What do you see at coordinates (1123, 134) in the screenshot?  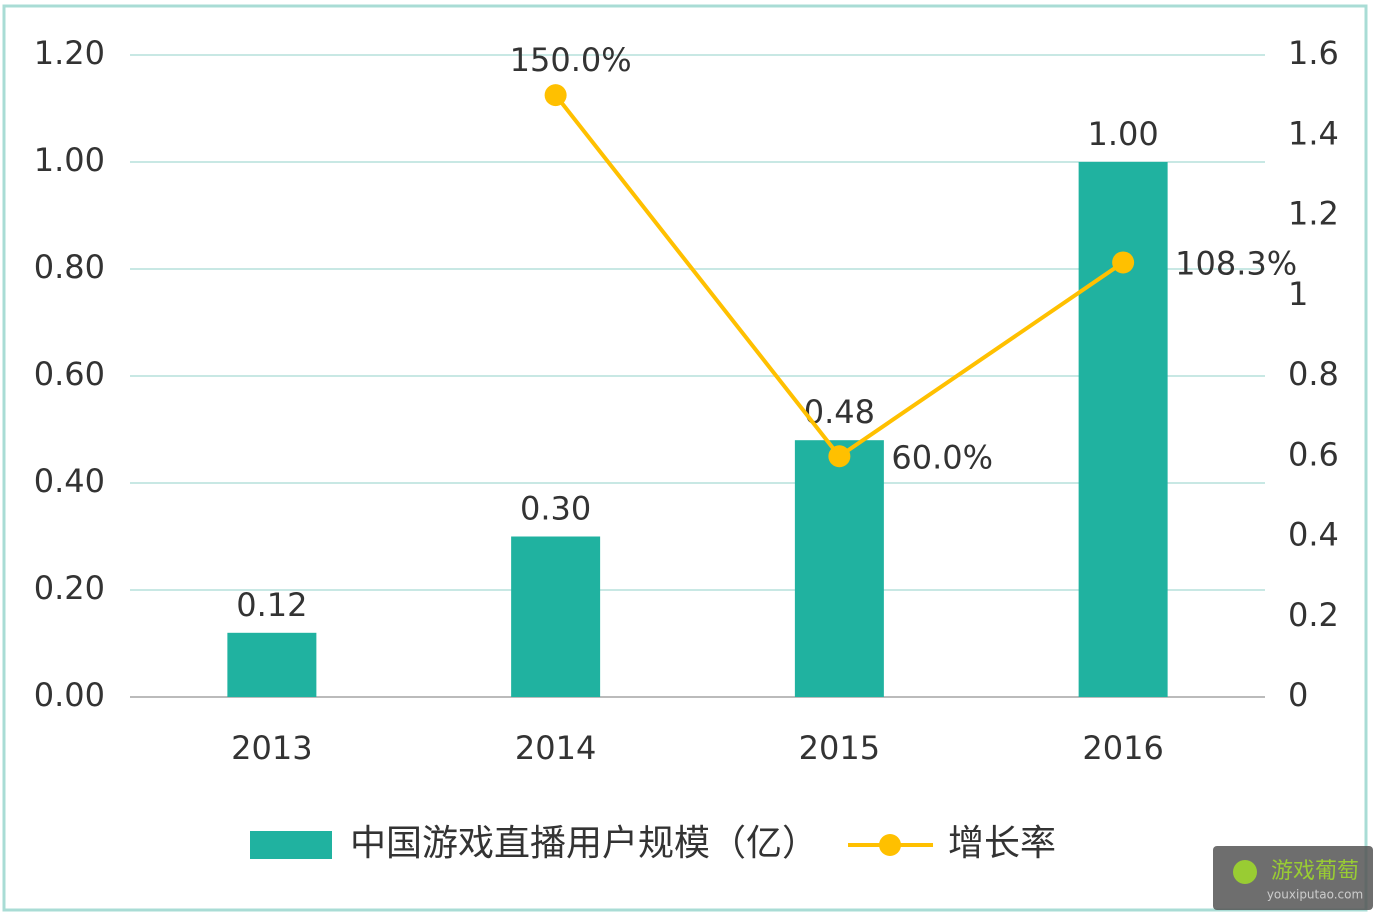 I see `data-label: 1.00` at bounding box center [1123, 134].